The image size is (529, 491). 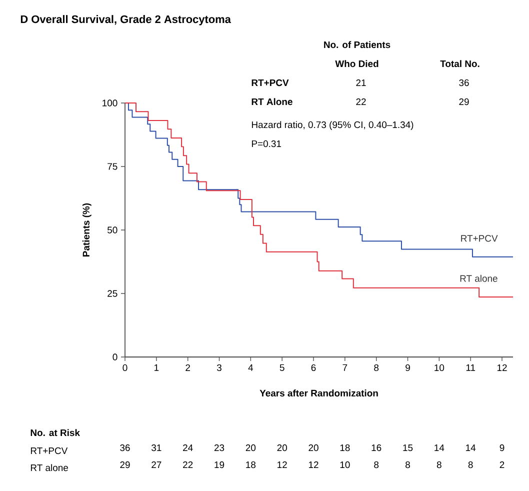 I want to click on text: 15, so click(x=408, y=448).